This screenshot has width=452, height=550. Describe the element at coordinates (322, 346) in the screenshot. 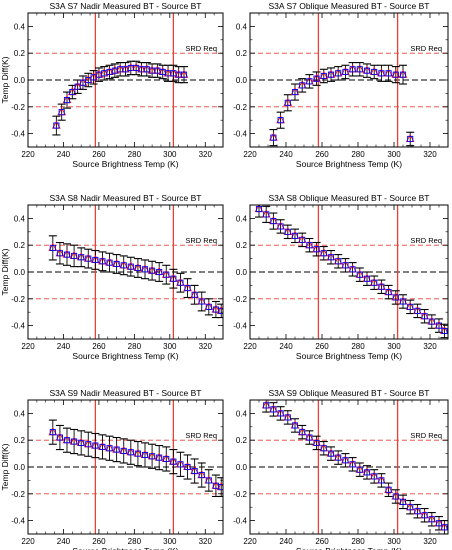

I see `x-tick-label: 260` at that location.